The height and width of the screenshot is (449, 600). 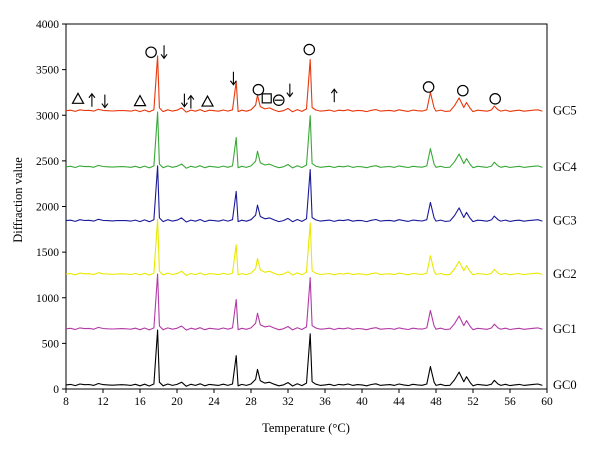 I want to click on series-line-gc3, so click(x=304, y=194).